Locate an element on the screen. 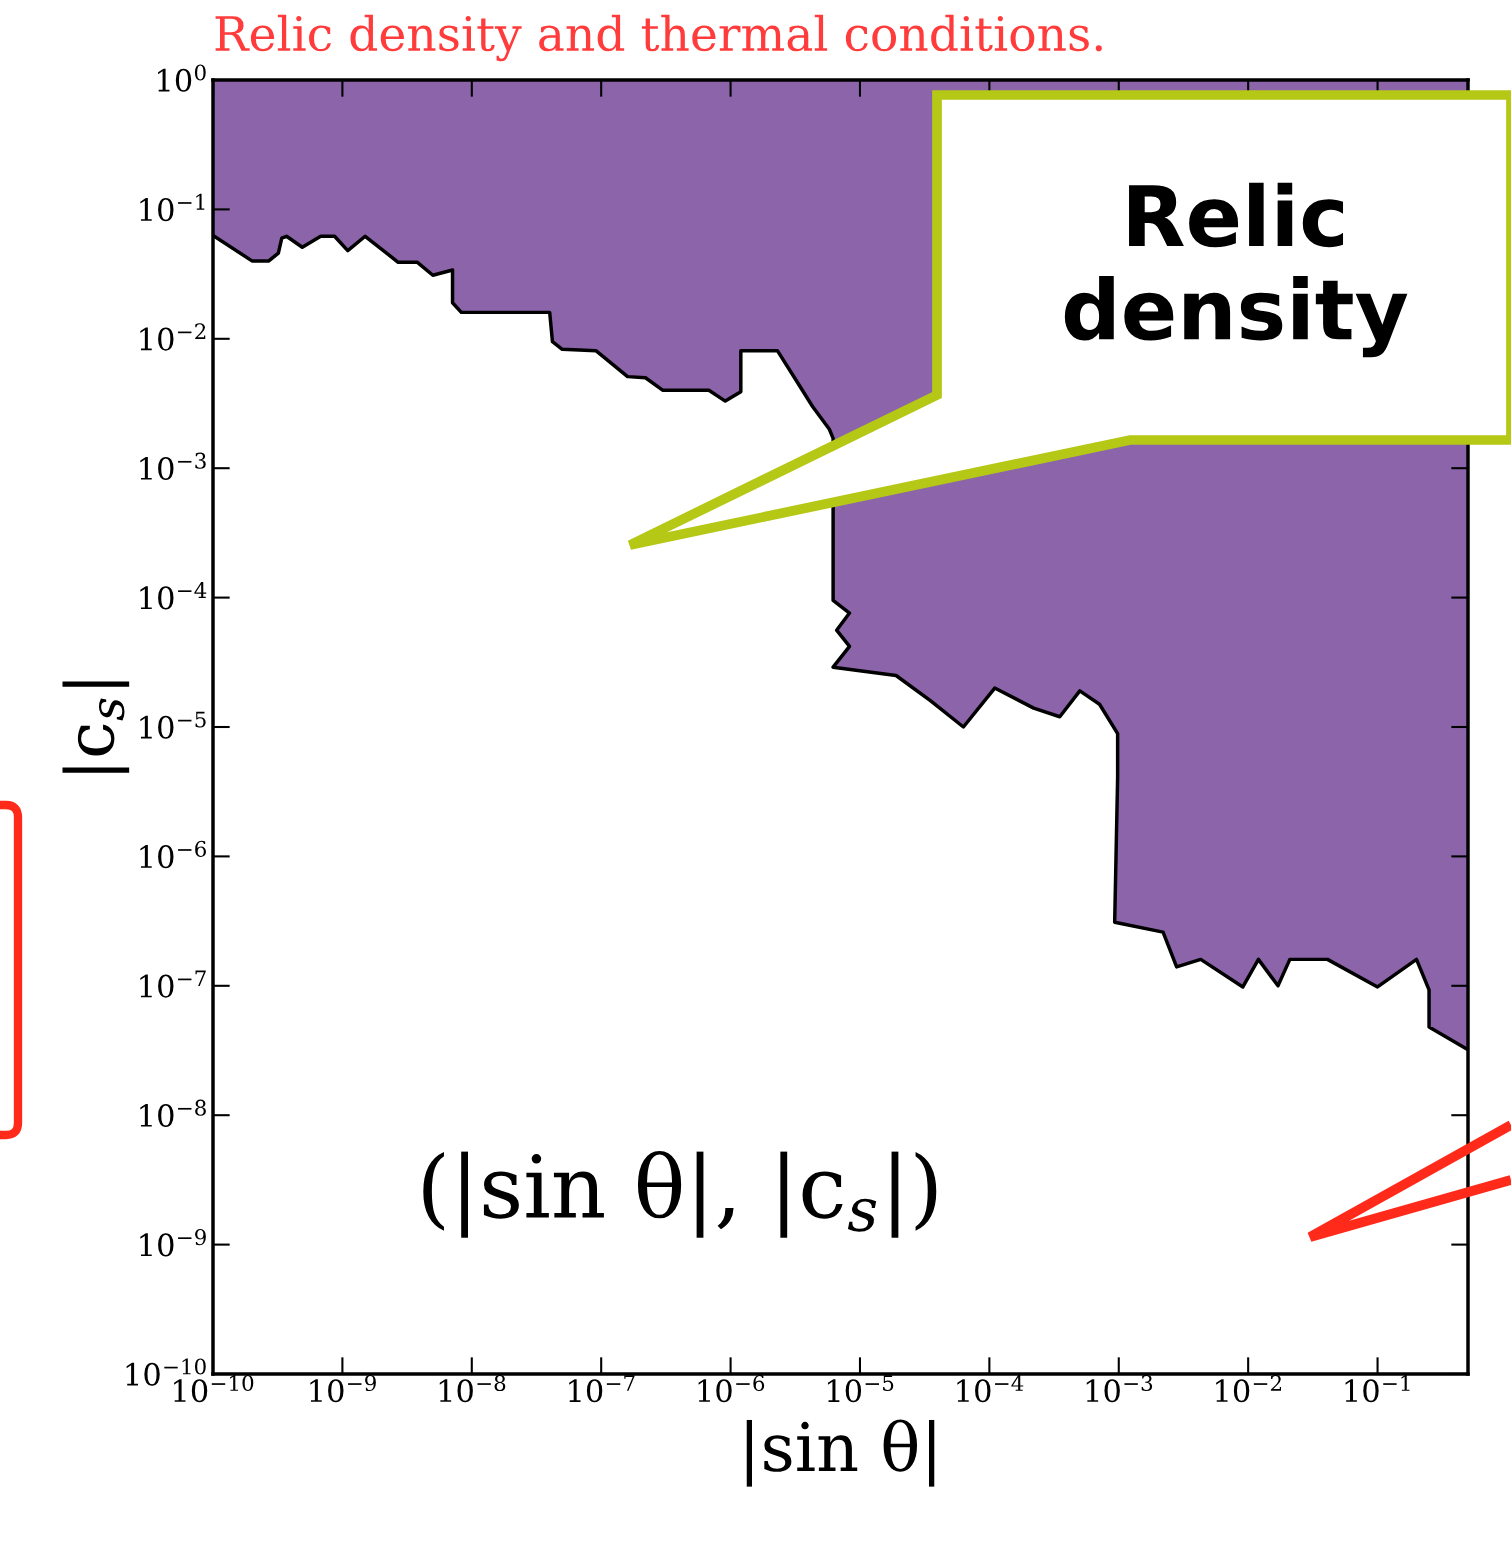 This screenshot has width=1511, height=1542. y-tick-label: 10$^{−7}$ is located at coordinates (173, 984).